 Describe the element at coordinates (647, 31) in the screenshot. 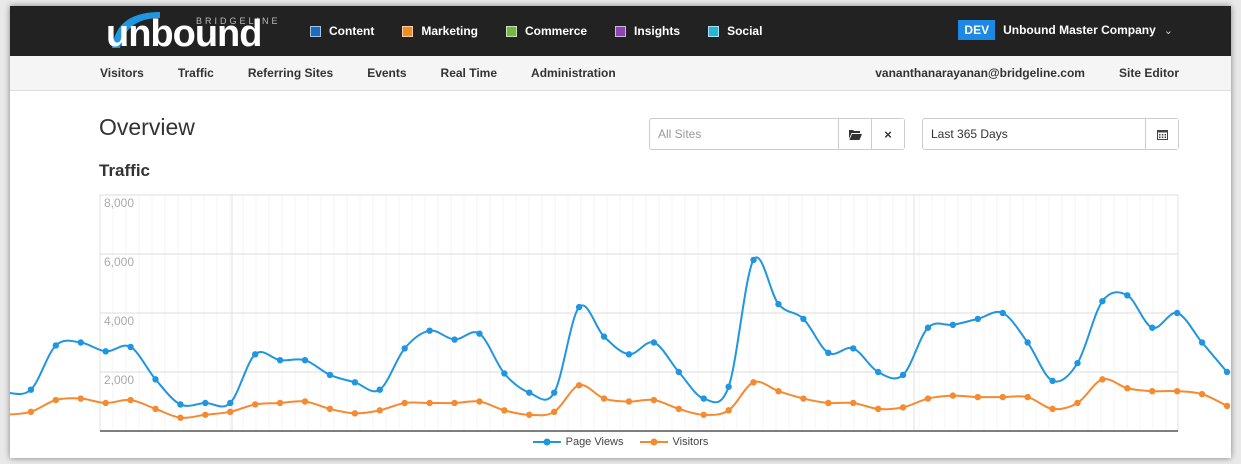

I see `module-insights: Insights` at that location.